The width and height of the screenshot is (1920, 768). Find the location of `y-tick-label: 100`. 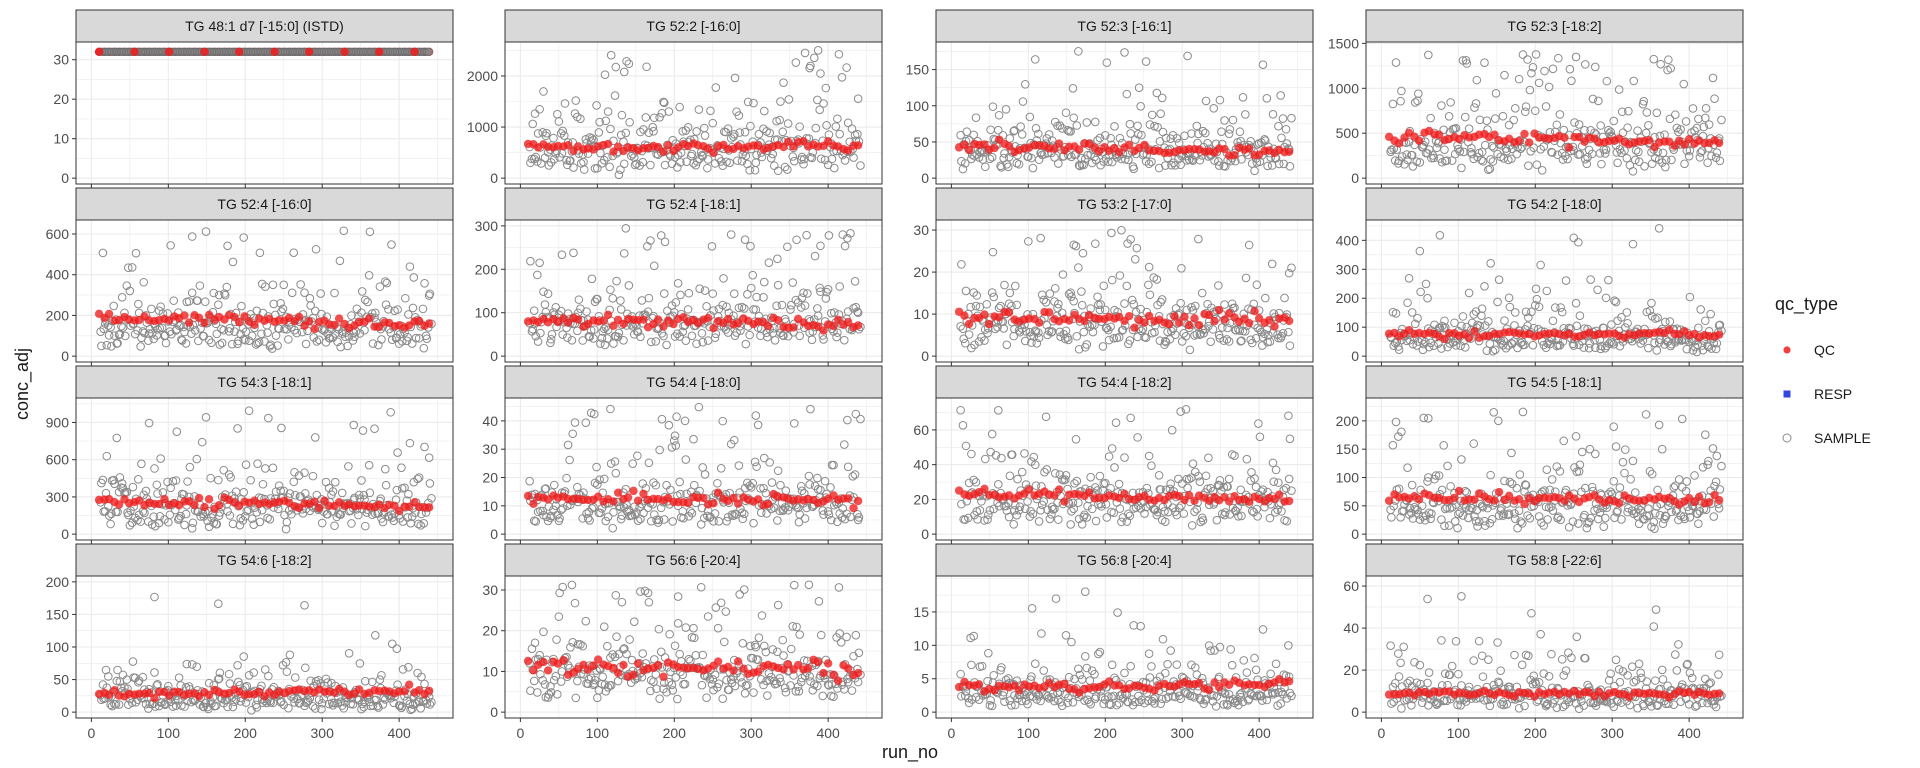

y-tick-label: 100 is located at coordinates (1348, 477).